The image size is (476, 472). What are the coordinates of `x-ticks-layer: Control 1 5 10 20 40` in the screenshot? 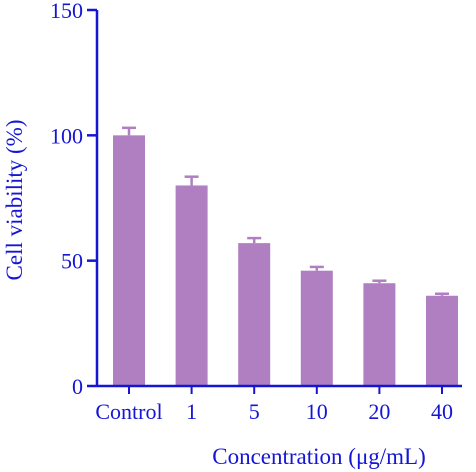 It's located at (274, 405).